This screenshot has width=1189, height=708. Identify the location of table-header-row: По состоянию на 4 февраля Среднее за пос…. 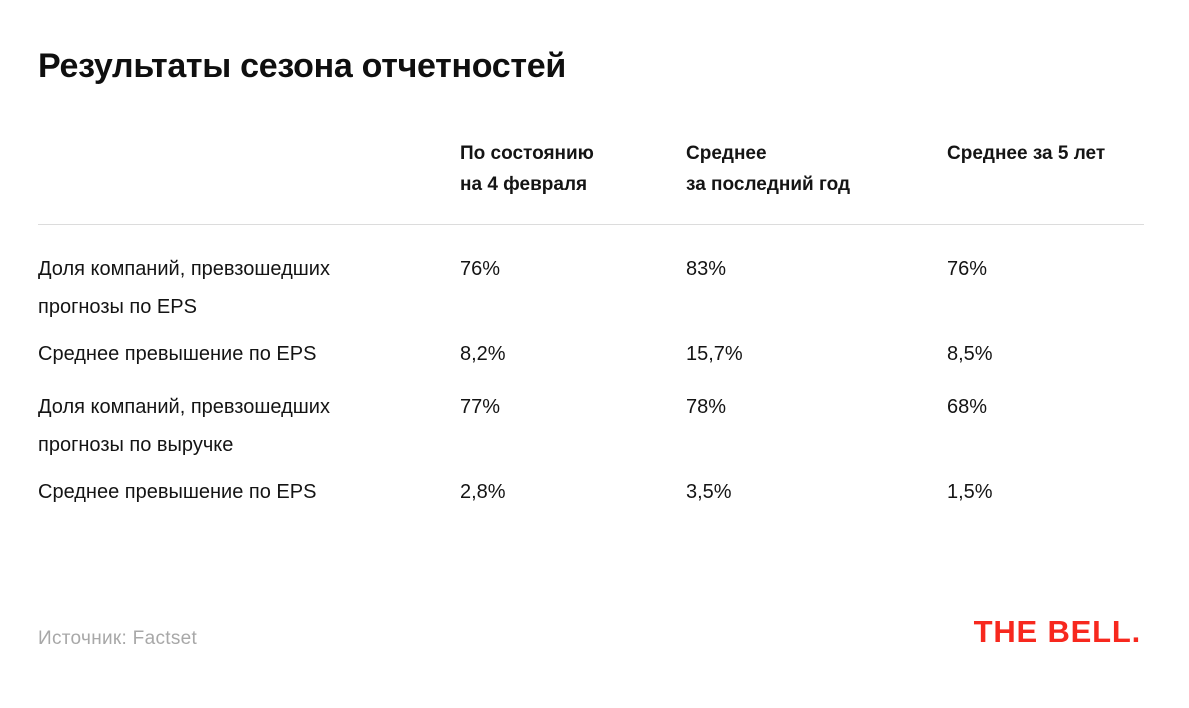
(591, 169).